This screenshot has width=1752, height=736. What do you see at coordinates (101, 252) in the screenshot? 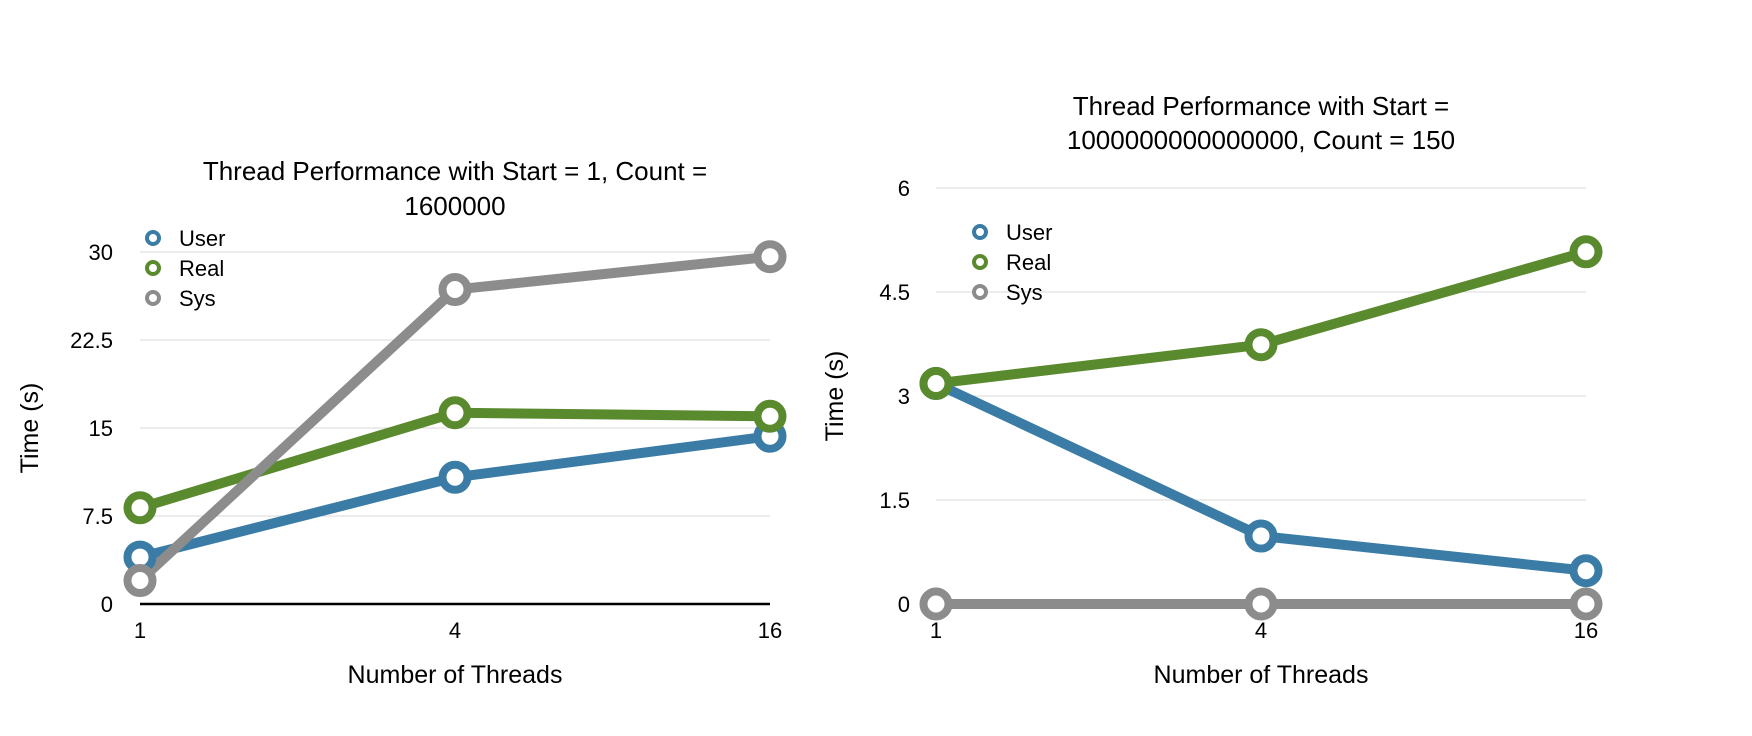
I see `y-tick-label: 30` at bounding box center [101, 252].